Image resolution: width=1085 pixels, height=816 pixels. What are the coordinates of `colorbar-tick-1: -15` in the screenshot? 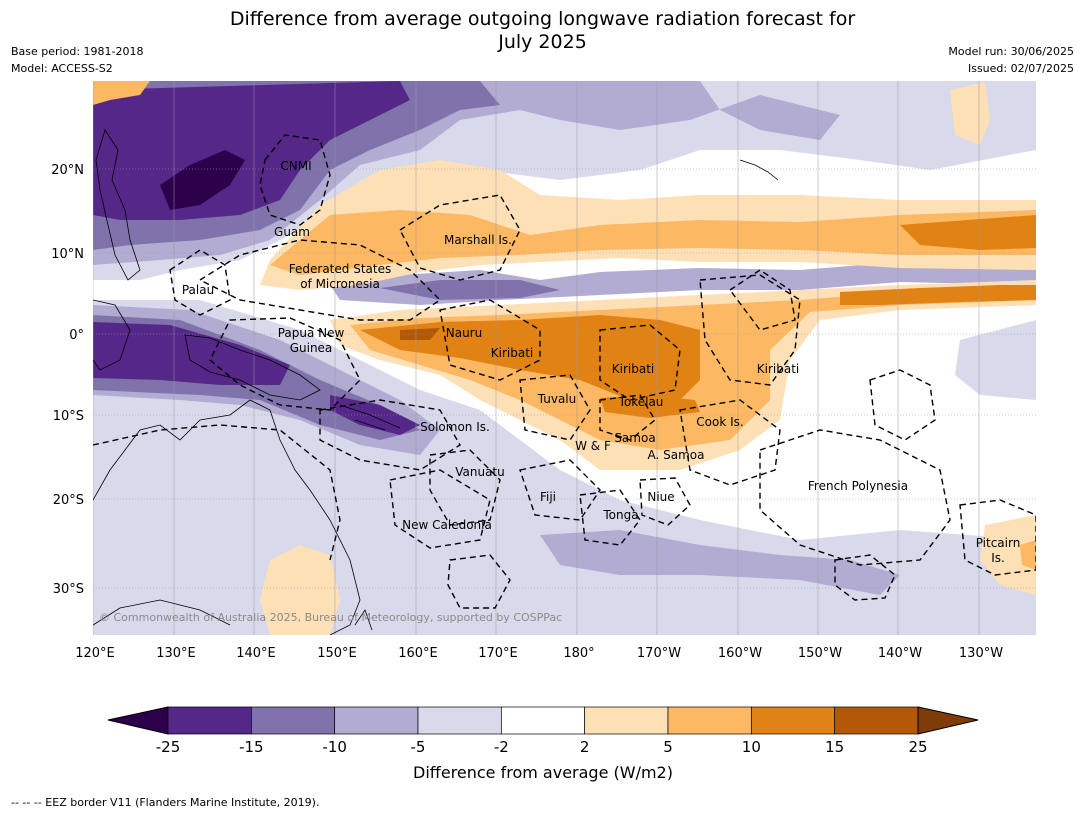 It's located at (251, 747).